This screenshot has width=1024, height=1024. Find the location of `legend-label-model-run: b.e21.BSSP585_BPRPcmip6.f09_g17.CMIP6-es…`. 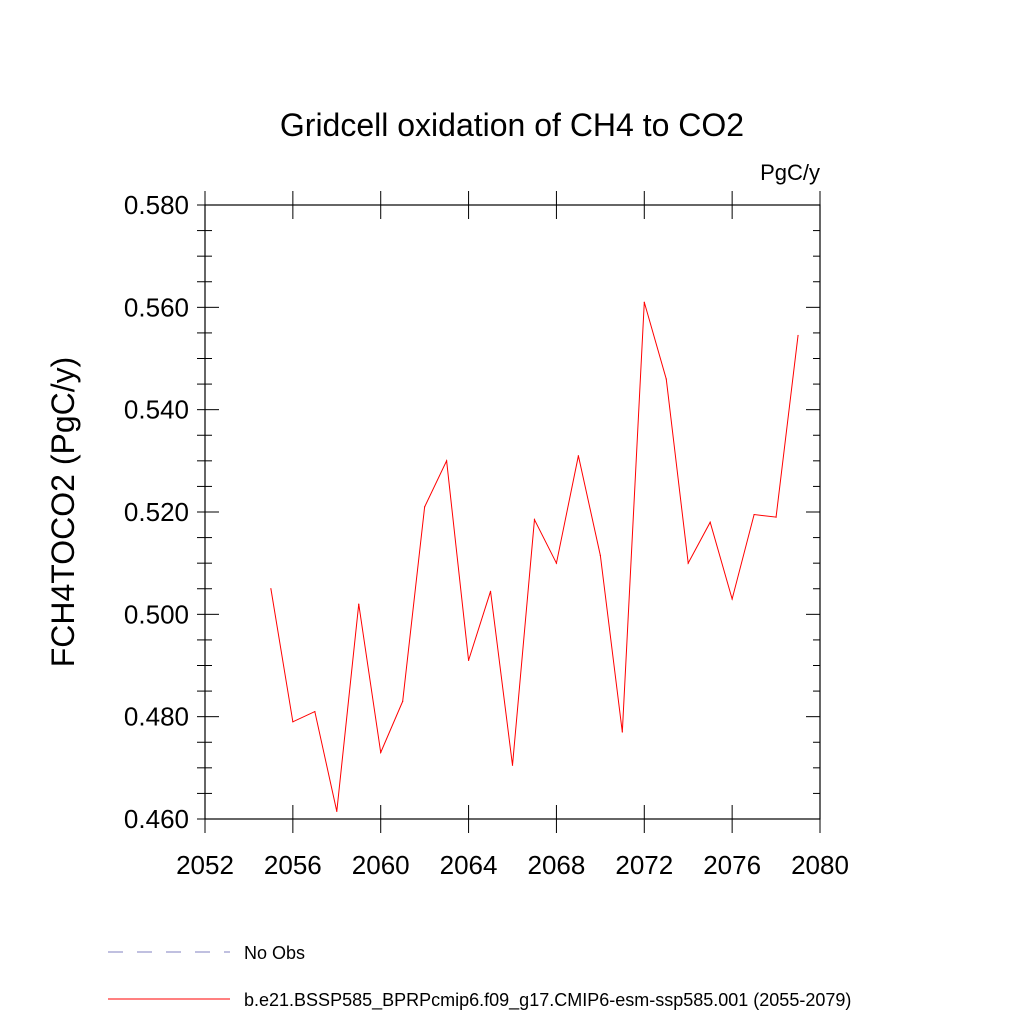

legend-label-model-run: b.e21.BSSP585_BPRPcmip6.f09_g17.CMIP6-es… is located at coordinates (547, 1000).